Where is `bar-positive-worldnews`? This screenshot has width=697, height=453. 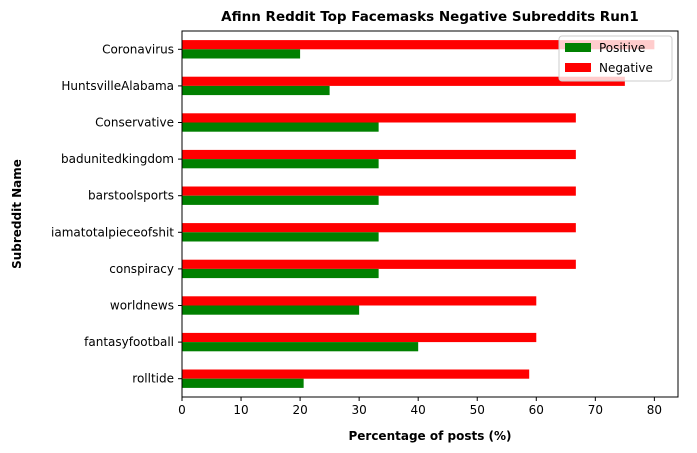 bar-positive-worldnews is located at coordinates (271, 310).